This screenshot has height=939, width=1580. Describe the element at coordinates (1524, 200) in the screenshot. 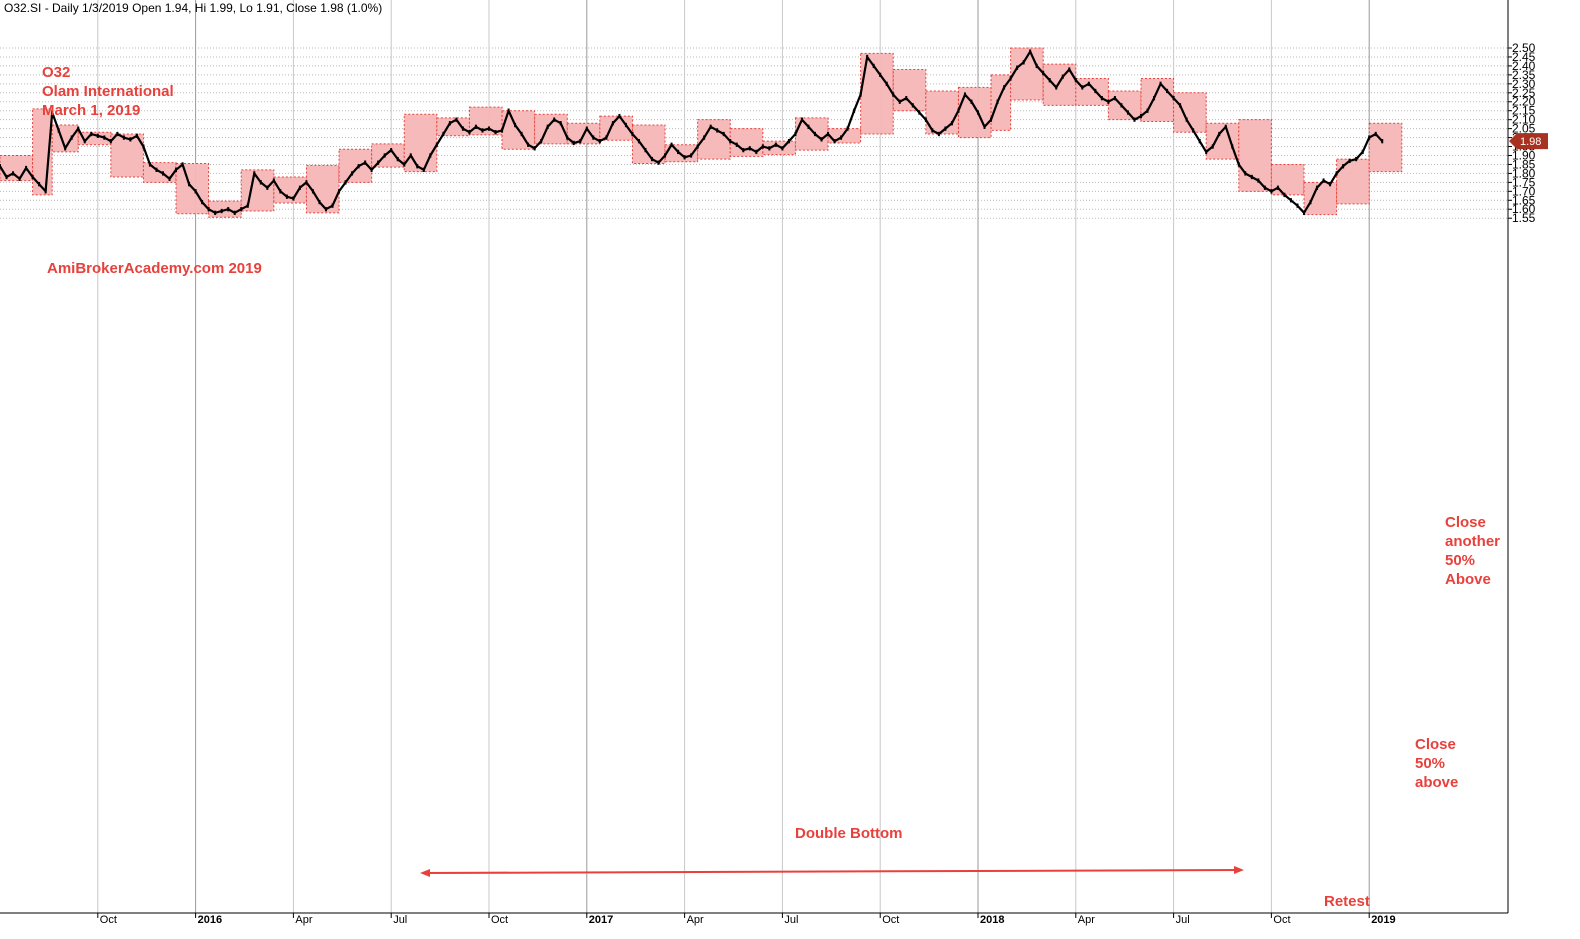

I see `y-tick-label: 1.65` at that location.